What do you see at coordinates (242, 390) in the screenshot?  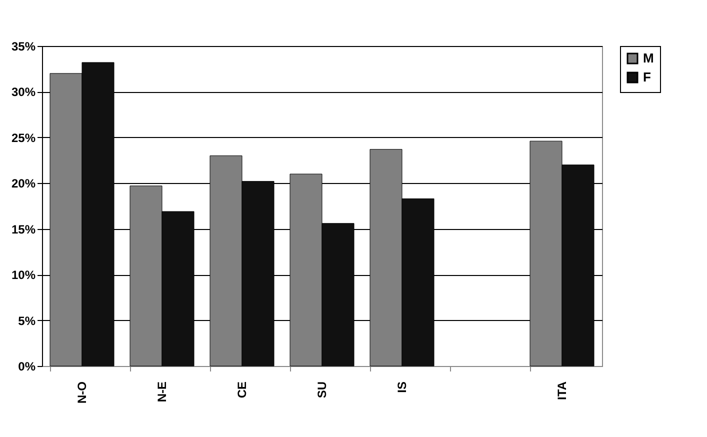 I see `x-tick-label: CE` at bounding box center [242, 390].